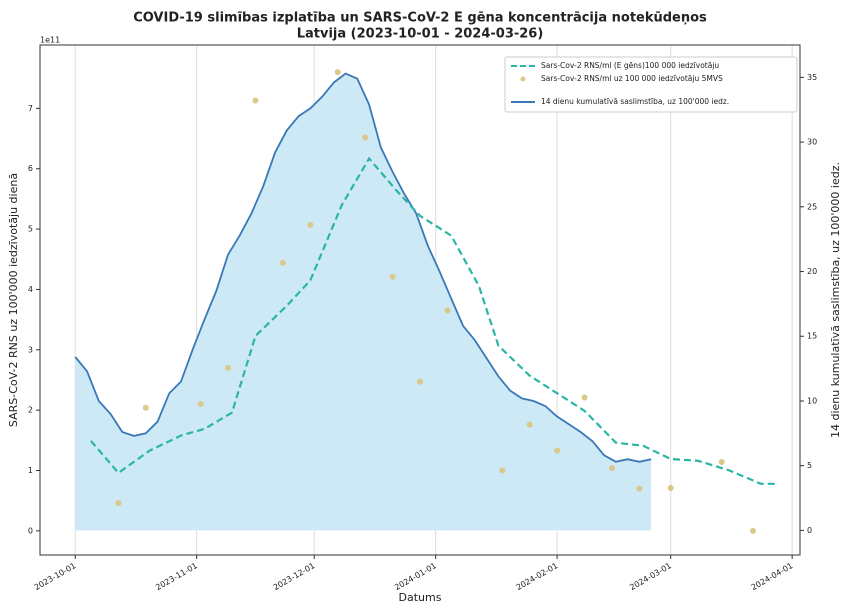 This screenshot has height=608, width=846. What do you see at coordinates (415, 576) in the screenshot?
I see `x-tick-label: 2024-01-01` at bounding box center [415, 576].